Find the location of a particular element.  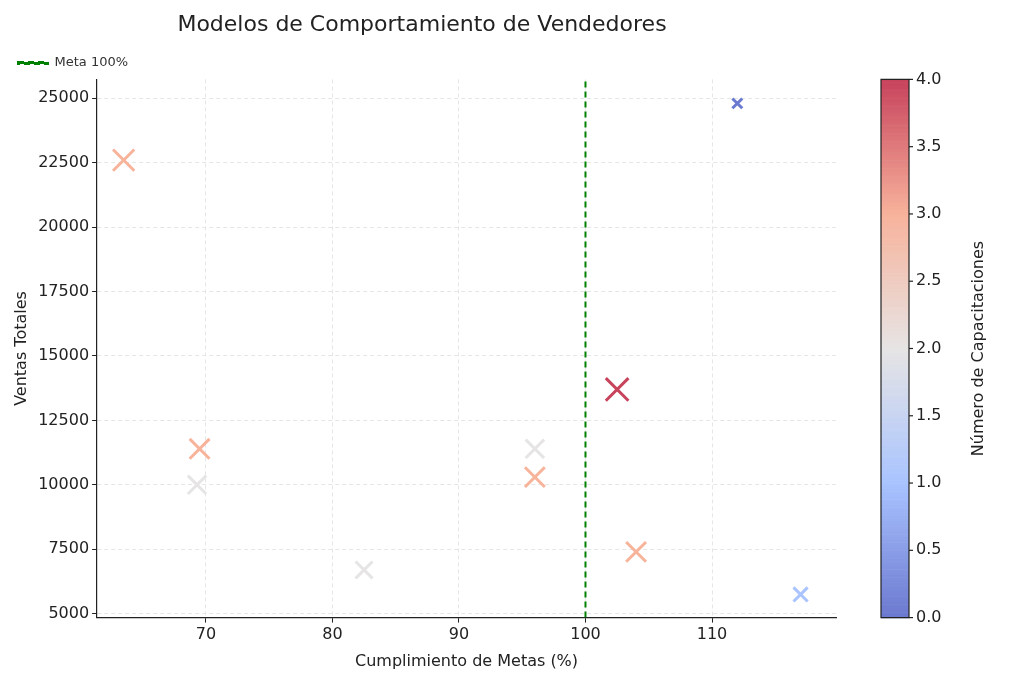

color-bar-label: 2.5 is located at coordinates (929, 280).